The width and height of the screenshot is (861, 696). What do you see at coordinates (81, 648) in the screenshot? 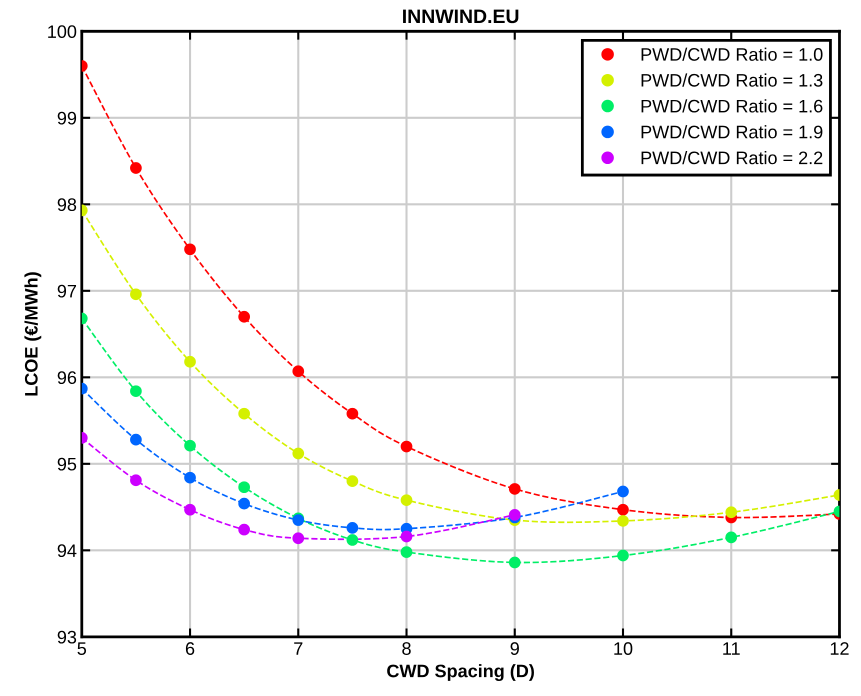
I see `x-tick-label: 5` at bounding box center [81, 648].